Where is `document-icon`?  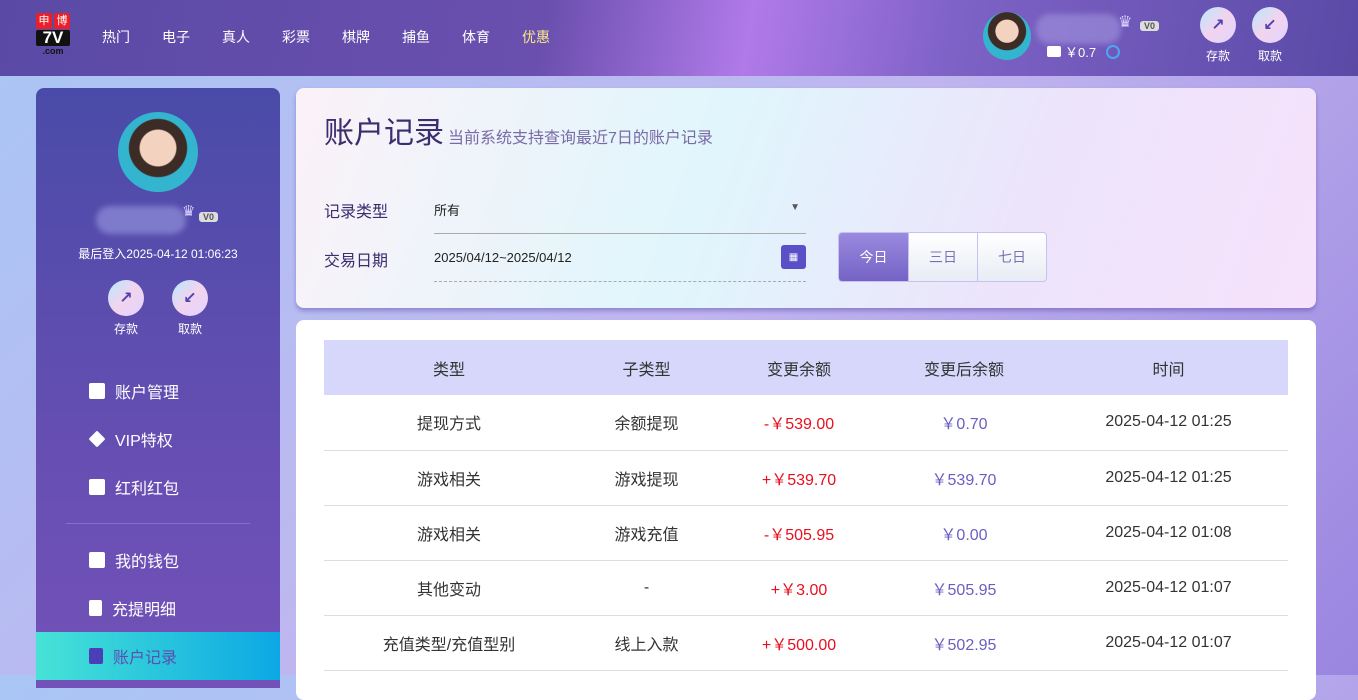 document-icon is located at coordinates (95, 608).